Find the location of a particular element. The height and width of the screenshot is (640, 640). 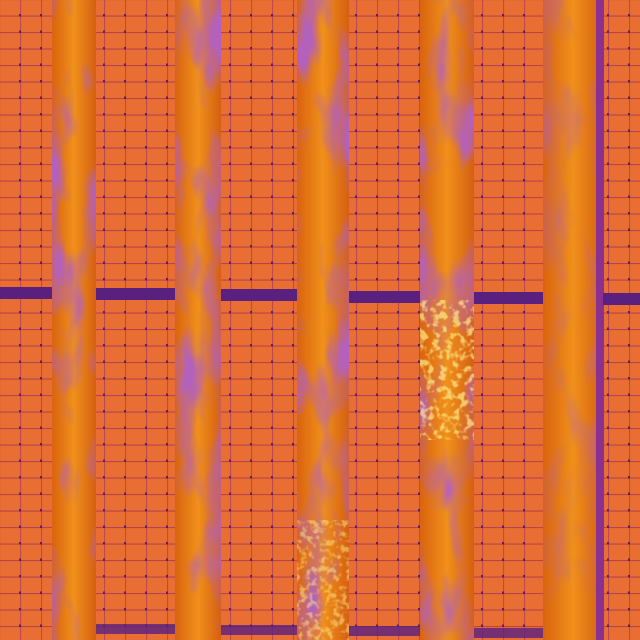

bottom-gap is located at coordinates (319, 631).